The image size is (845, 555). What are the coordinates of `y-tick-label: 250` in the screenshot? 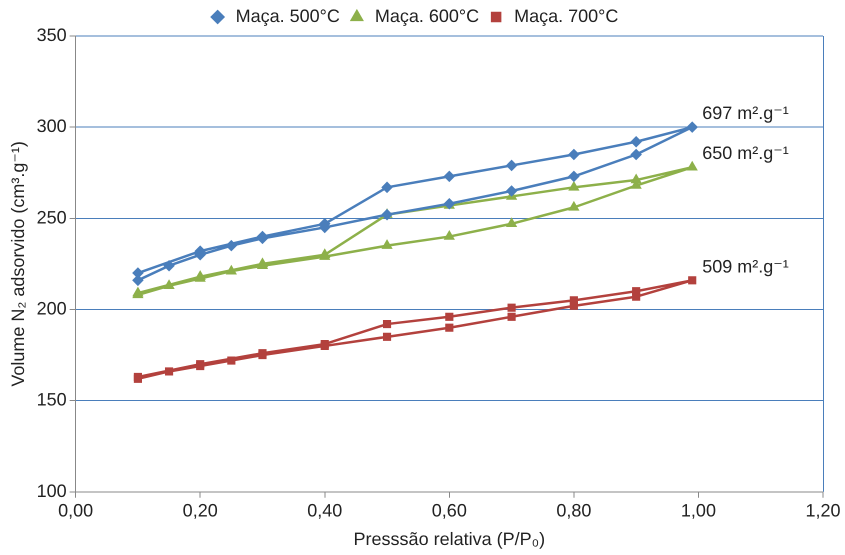 It's located at (51, 217).